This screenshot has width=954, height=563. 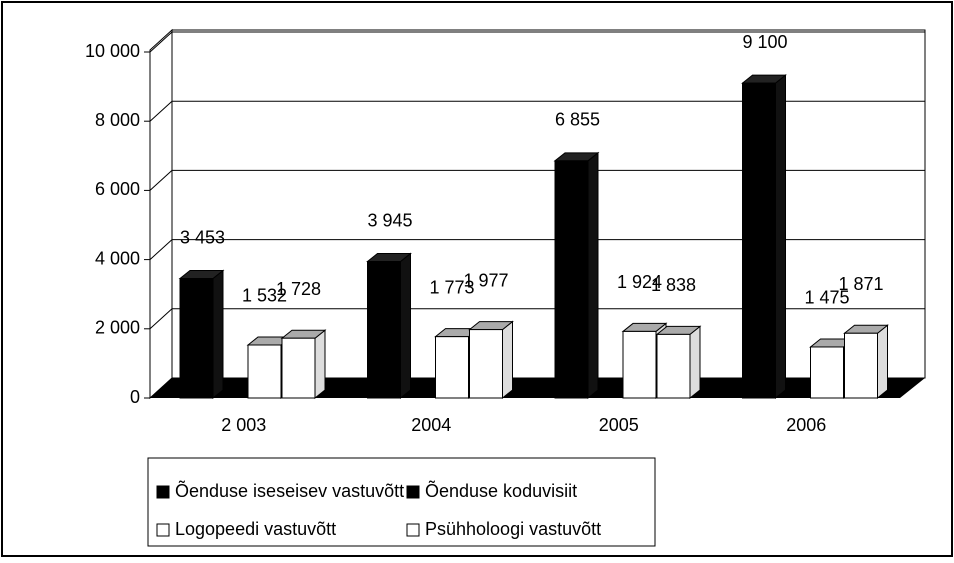 What do you see at coordinates (202, 237) in the screenshot?
I see `data-label: 3 453` at bounding box center [202, 237].